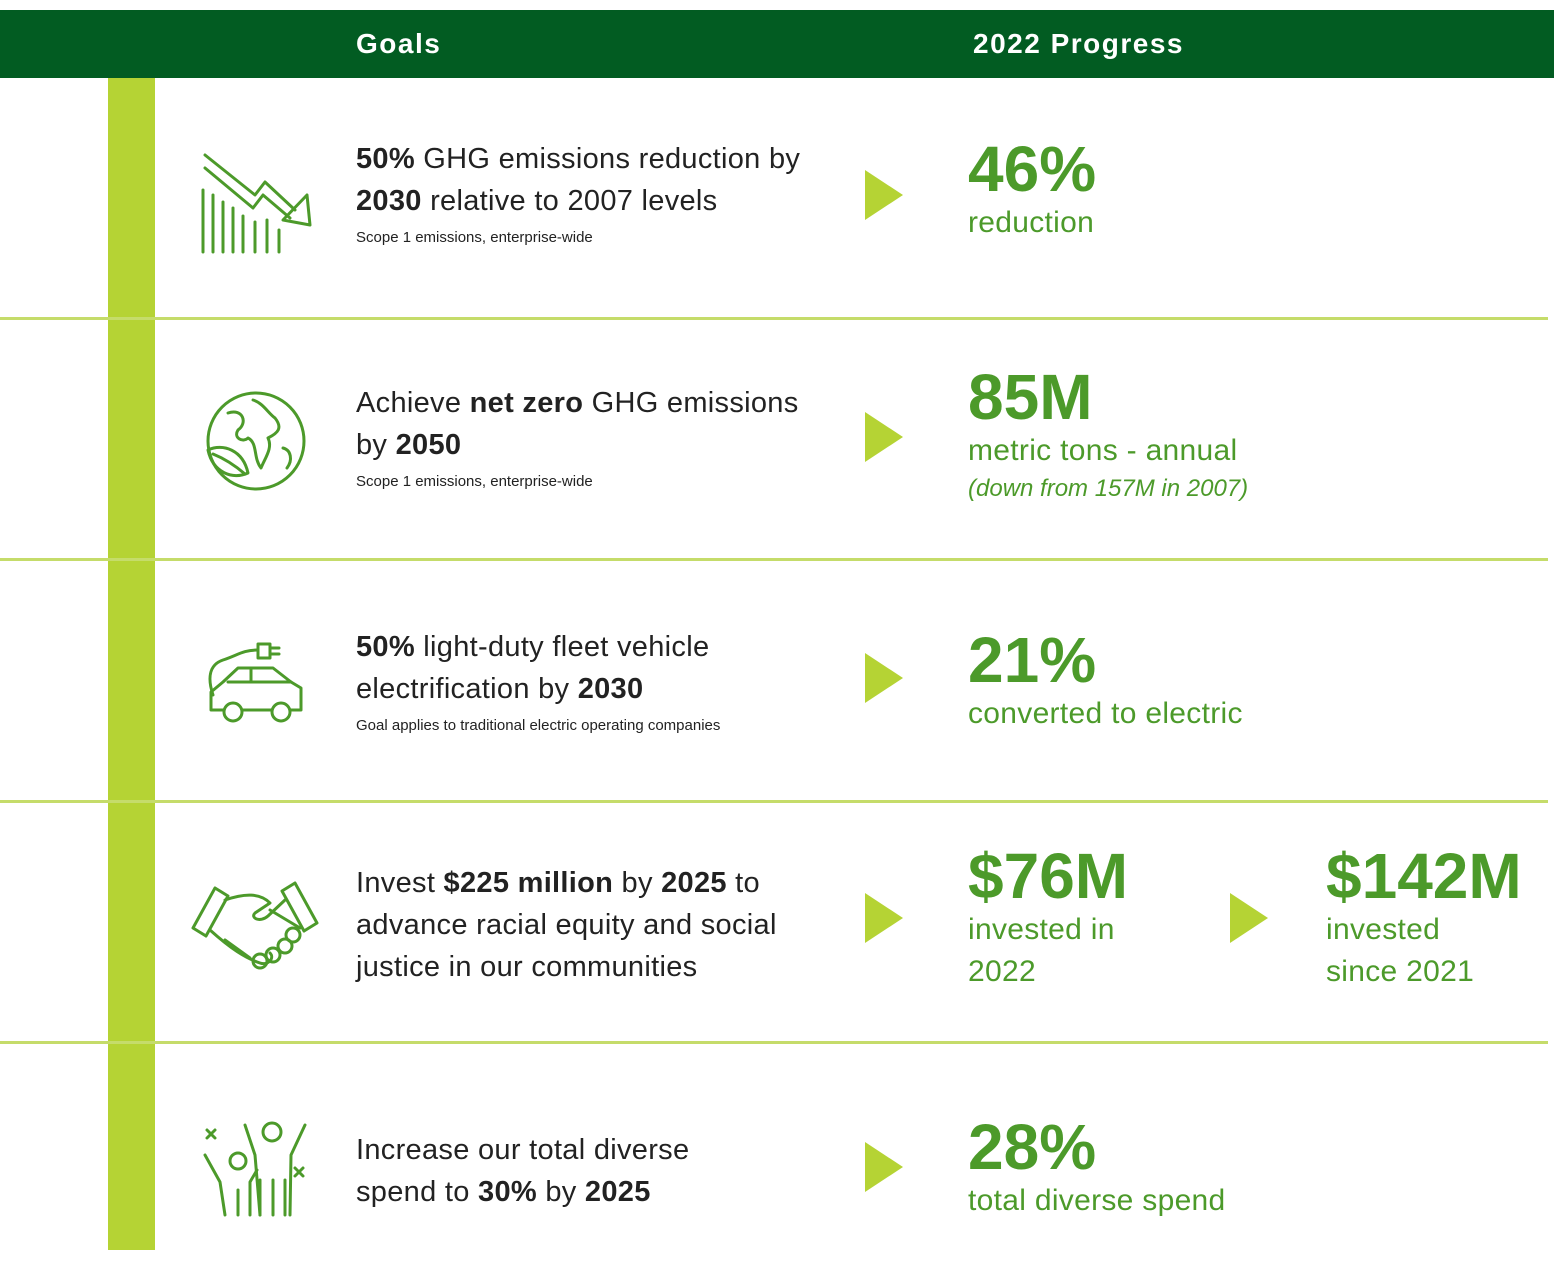  What do you see at coordinates (399, 43) in the screenshot?
I see `goals-heading: Goals` at bounding box center [399, 43].